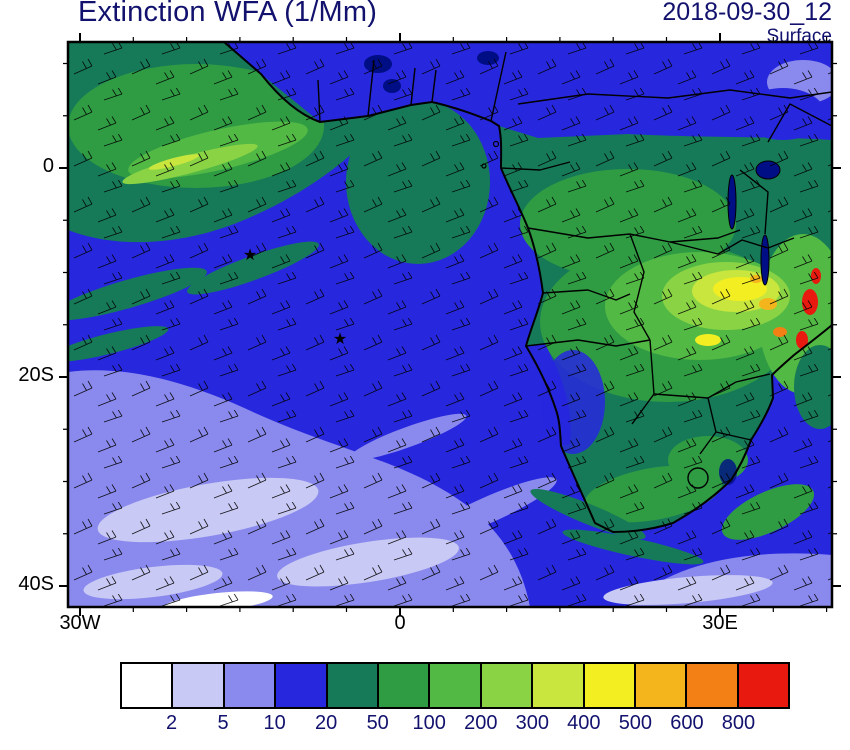 This screenshot has height=750, width=850. Describe the element at coordinates (326, 723) in the screenshot. I see `colorbar-tick-label: 20` at that location.